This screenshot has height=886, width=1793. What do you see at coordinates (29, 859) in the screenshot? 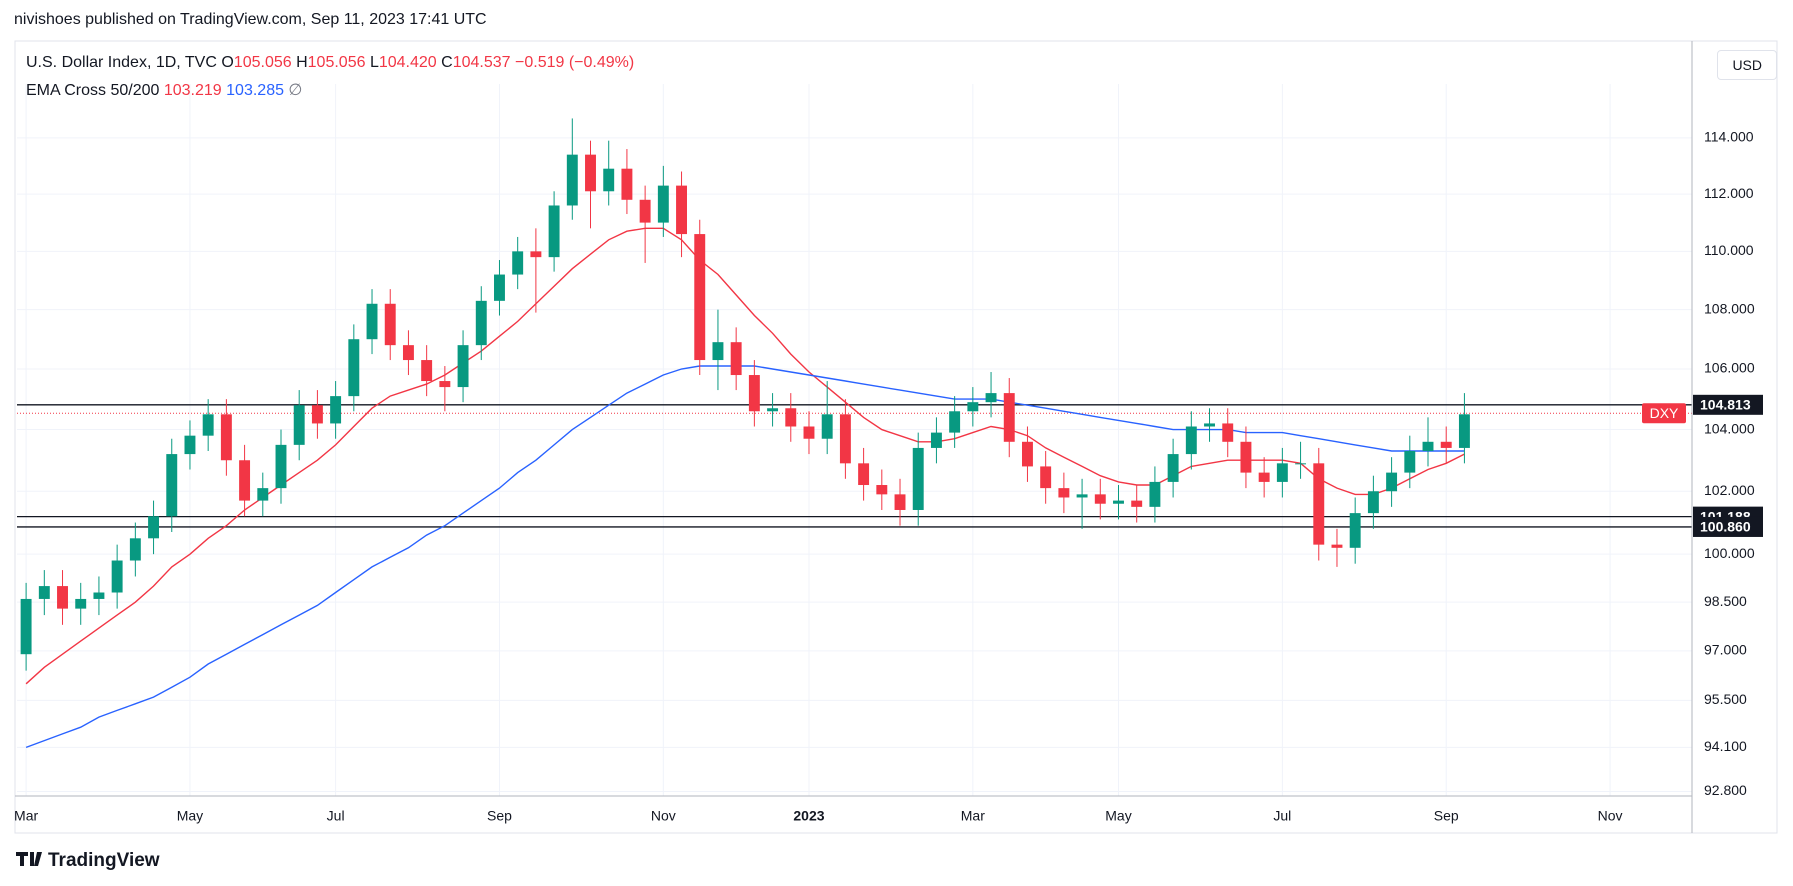
I see `logo-icon` at bounding box center [29, 859].